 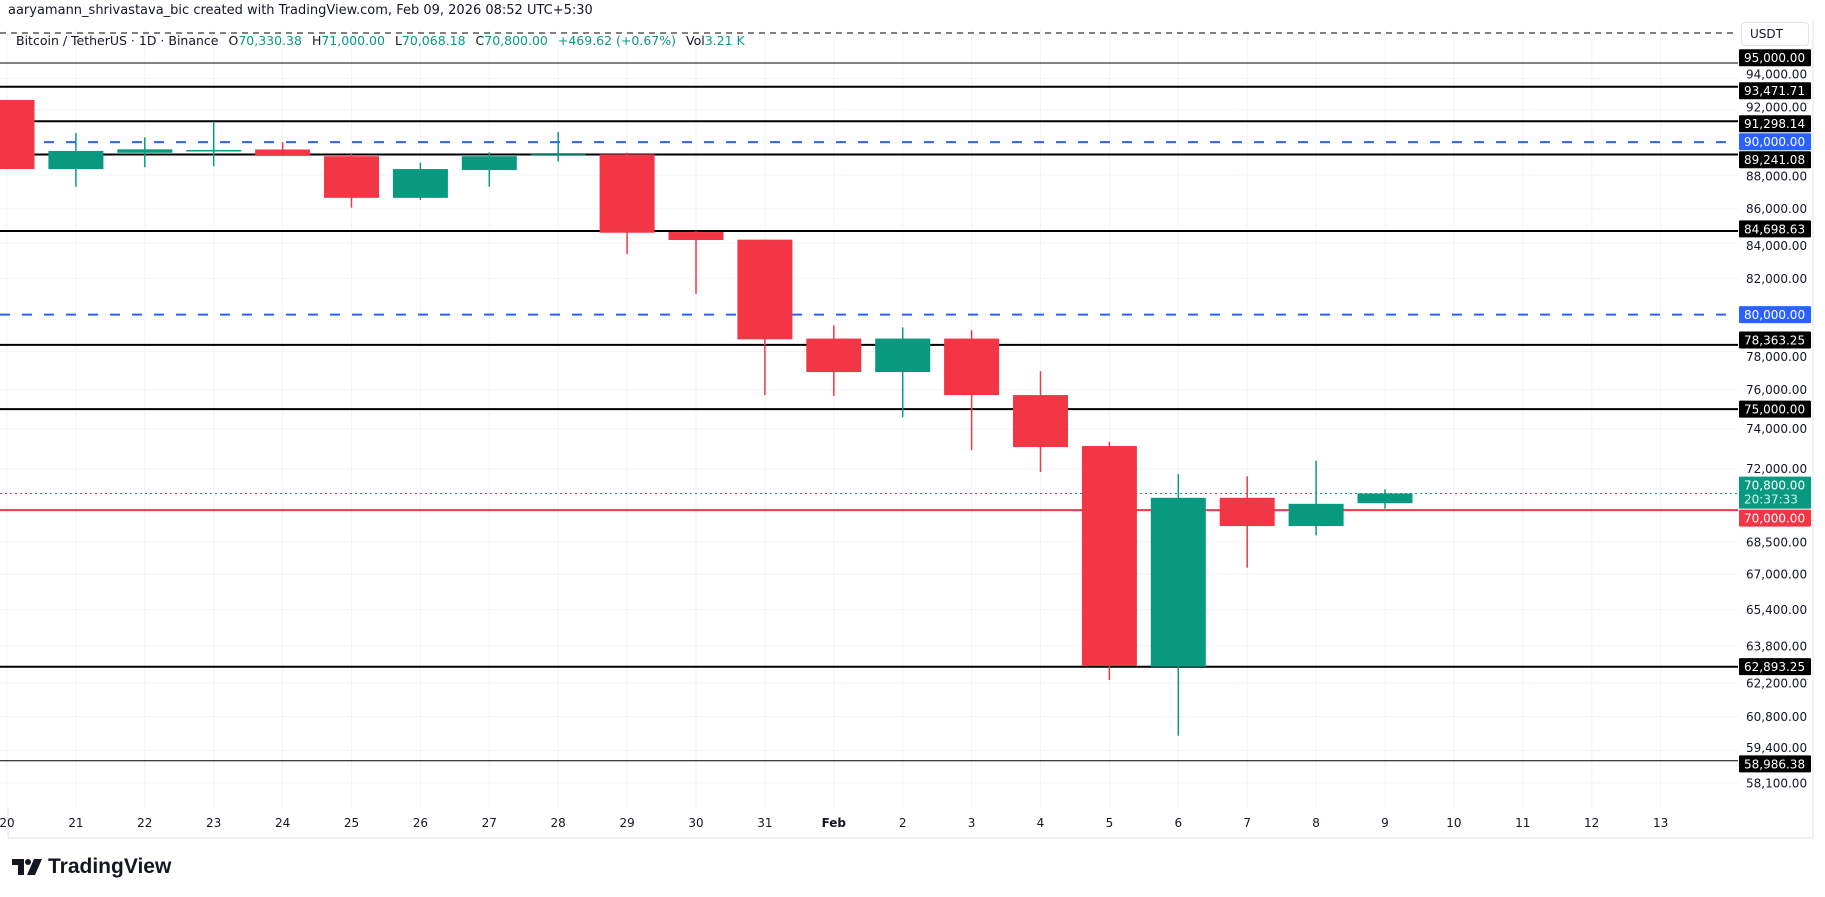 What do you see at coordinates (1776, 390) in the screenshot?
I see `price-tick-label: 76,000.00` at bounding box center [1776, 390].